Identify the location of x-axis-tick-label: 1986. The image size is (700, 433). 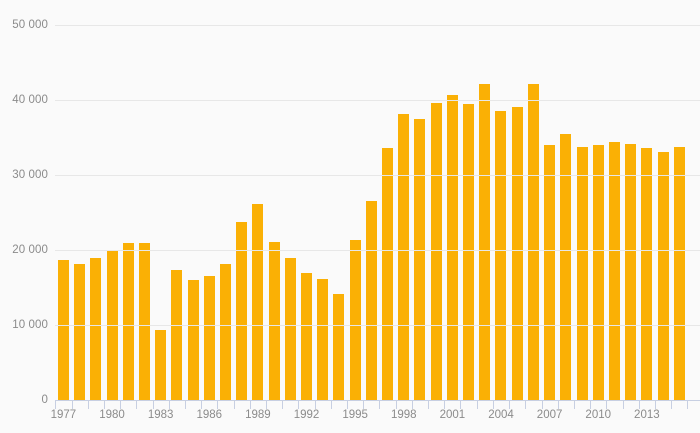
(209, 415).